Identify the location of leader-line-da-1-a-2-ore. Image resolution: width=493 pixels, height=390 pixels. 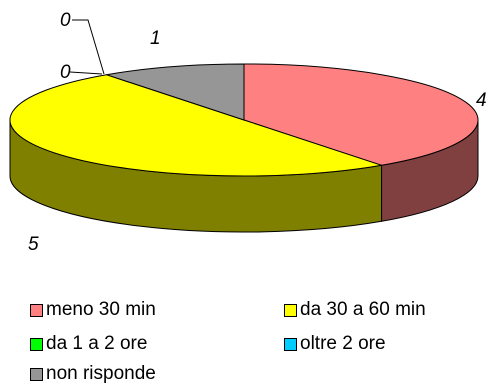
(86, 73).